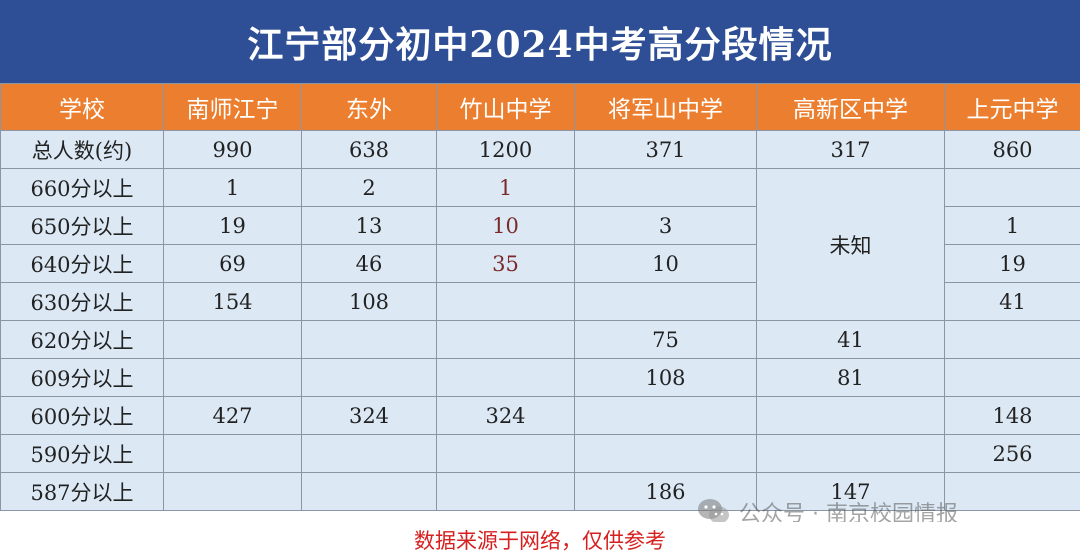  Describe the element at coordinates (713, 511) in the screenshot. I see `wechat-icon` at that location.